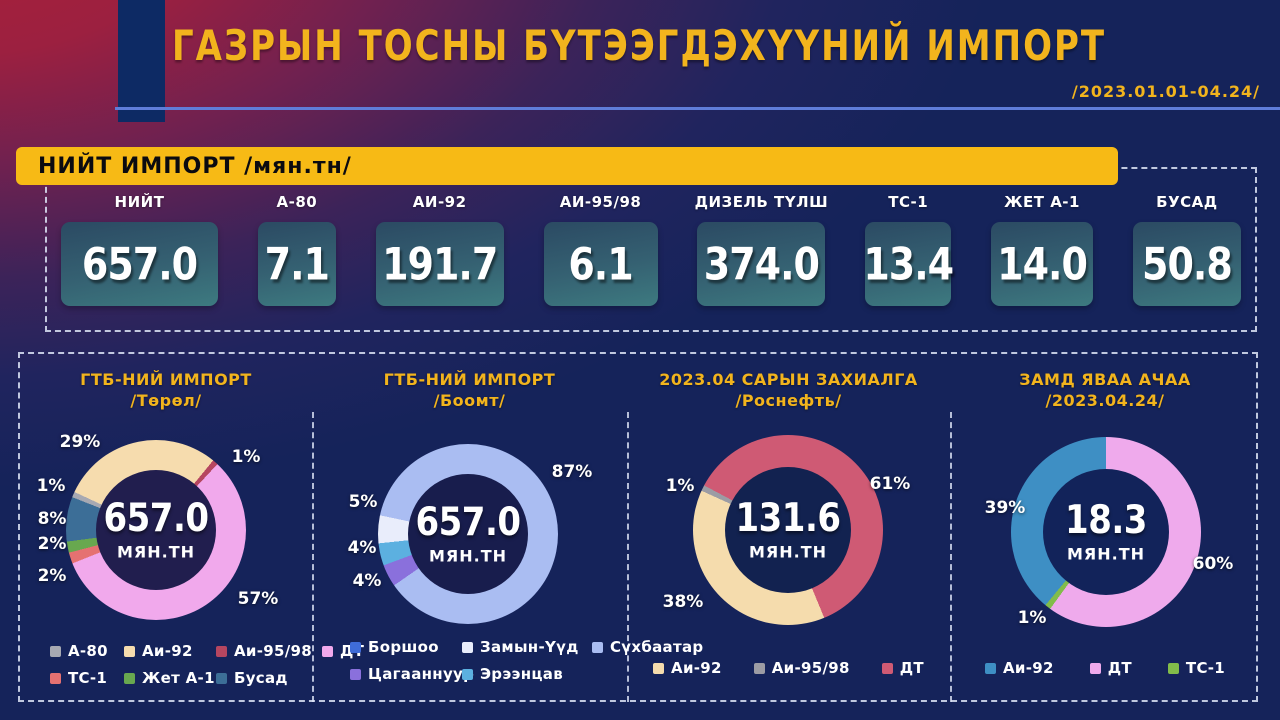  I want to click on donut-center-value: 131.6, so click(788, 518).